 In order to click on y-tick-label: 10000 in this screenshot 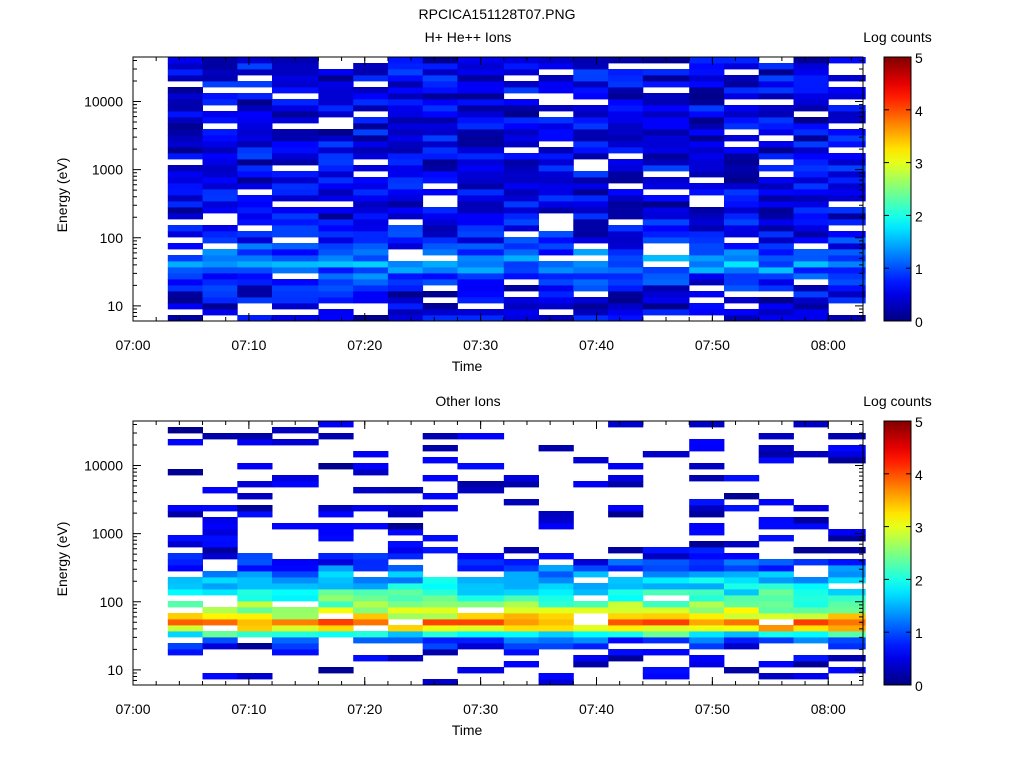, I will do `click(103, 102)`.